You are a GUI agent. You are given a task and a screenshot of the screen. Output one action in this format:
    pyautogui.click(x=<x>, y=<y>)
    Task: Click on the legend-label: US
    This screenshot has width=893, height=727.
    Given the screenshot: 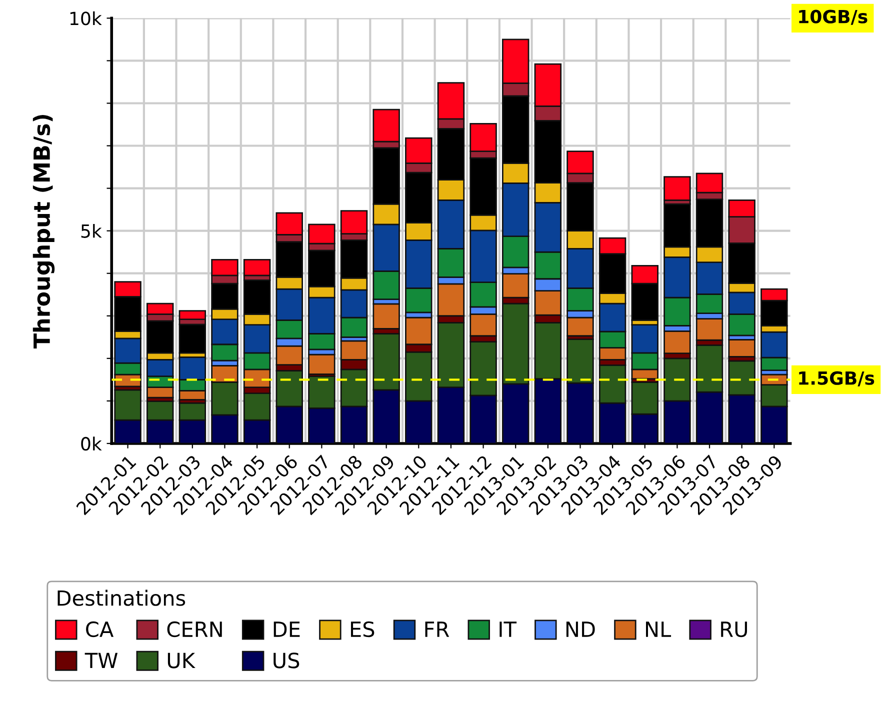 What is the action you would take?
    pyautogui.click(x=287, y=660)
    